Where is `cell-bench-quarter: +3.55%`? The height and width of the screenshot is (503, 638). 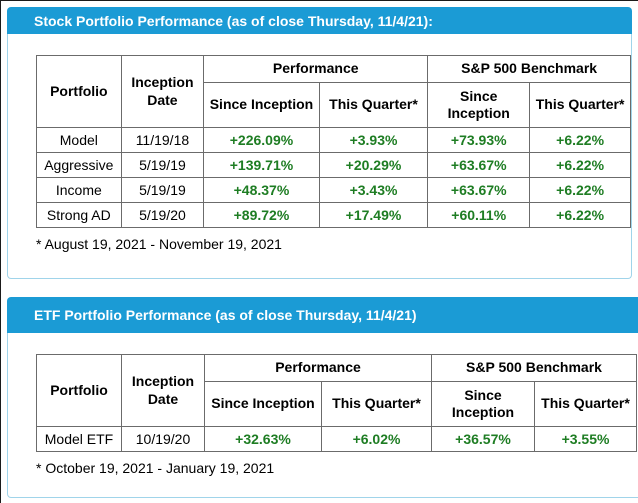 cell-bench-quarter: +3.55% is located at coordinates (585, 439).